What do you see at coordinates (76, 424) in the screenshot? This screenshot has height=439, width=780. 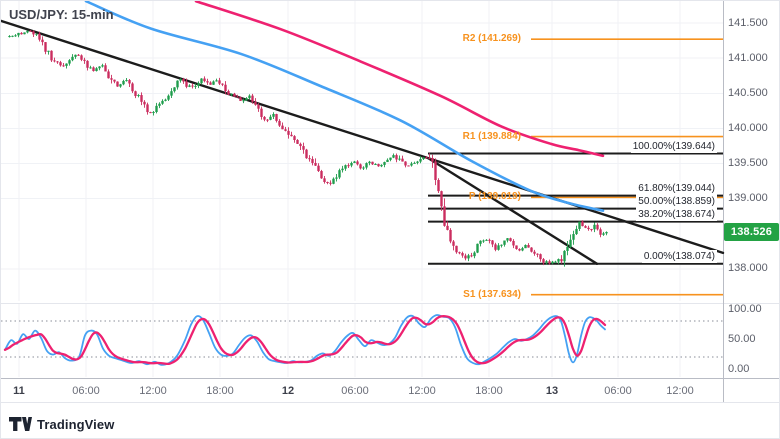 I see `tradingview-logo-text: TradingView` at bounding box center [76, 424].